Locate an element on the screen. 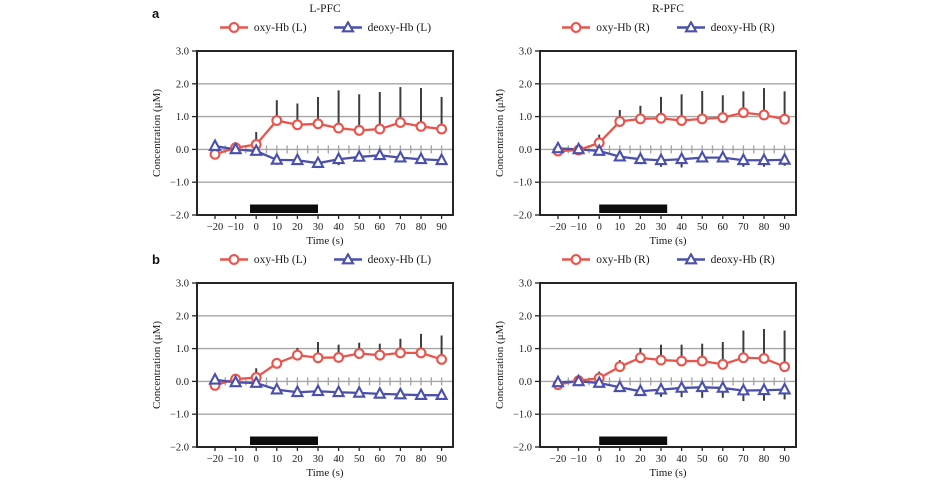 The height and width of the screenshot is (486, 945). legend-item: deoxy-Hb (R) is located at coordinates (725, 259).